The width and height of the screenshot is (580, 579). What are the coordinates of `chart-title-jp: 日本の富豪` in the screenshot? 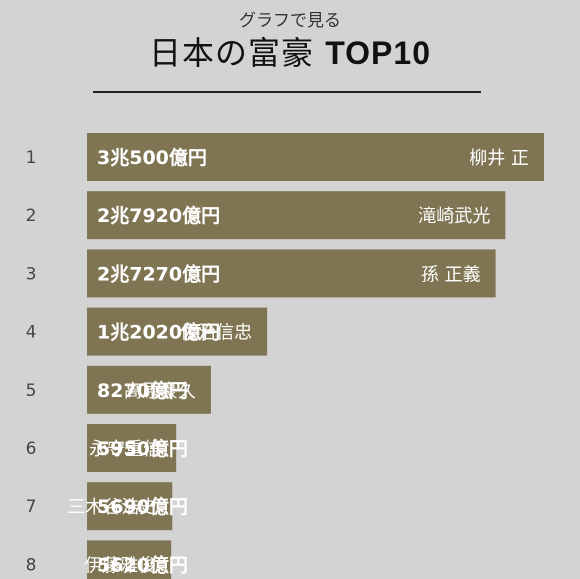 It's located at (232, 53).